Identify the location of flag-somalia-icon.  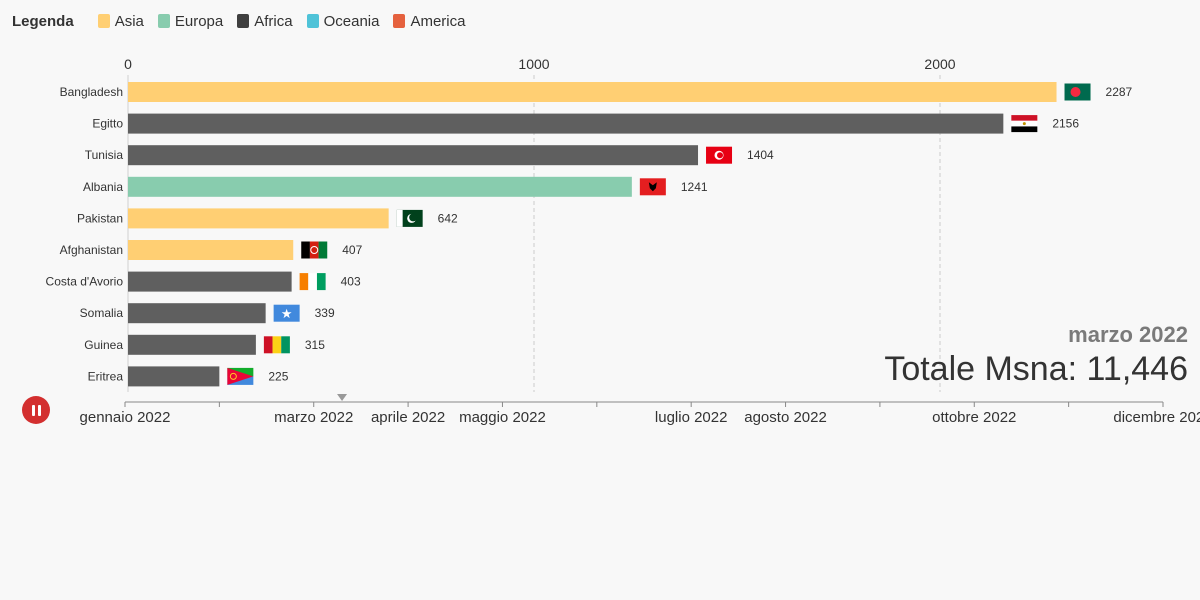
(286, 313).